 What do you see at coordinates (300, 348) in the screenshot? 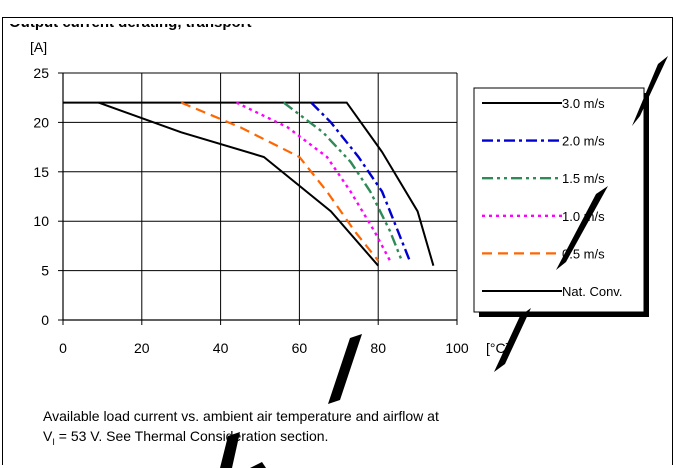
I see `x-tick-label: 60` at bounding box center [300, 348].